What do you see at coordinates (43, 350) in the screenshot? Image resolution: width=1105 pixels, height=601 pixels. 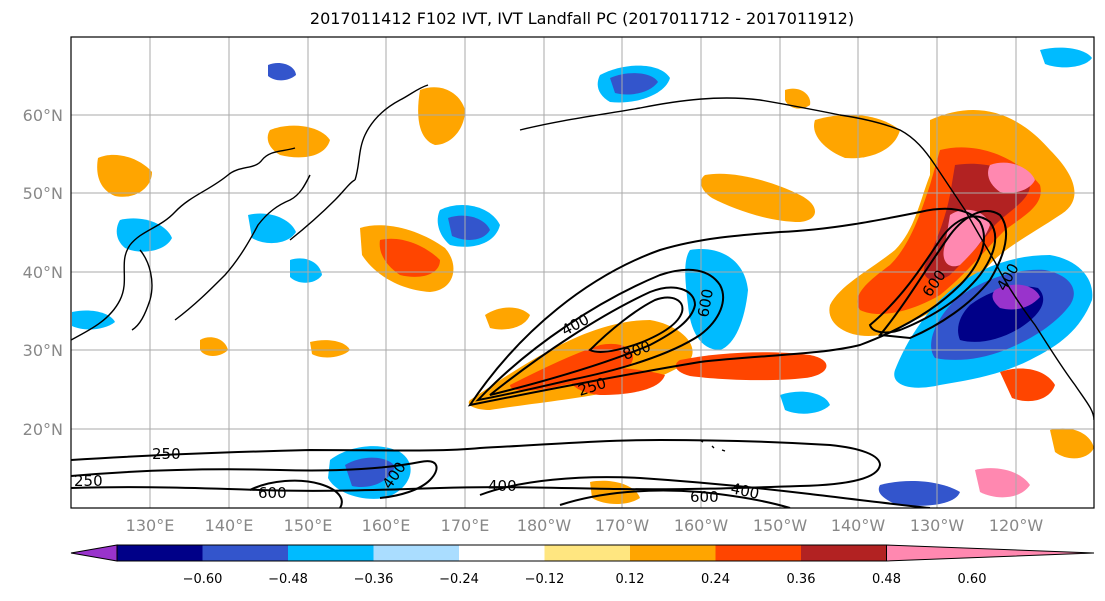 I see `lat-label: 30°N` at bounding box center [43, 350].